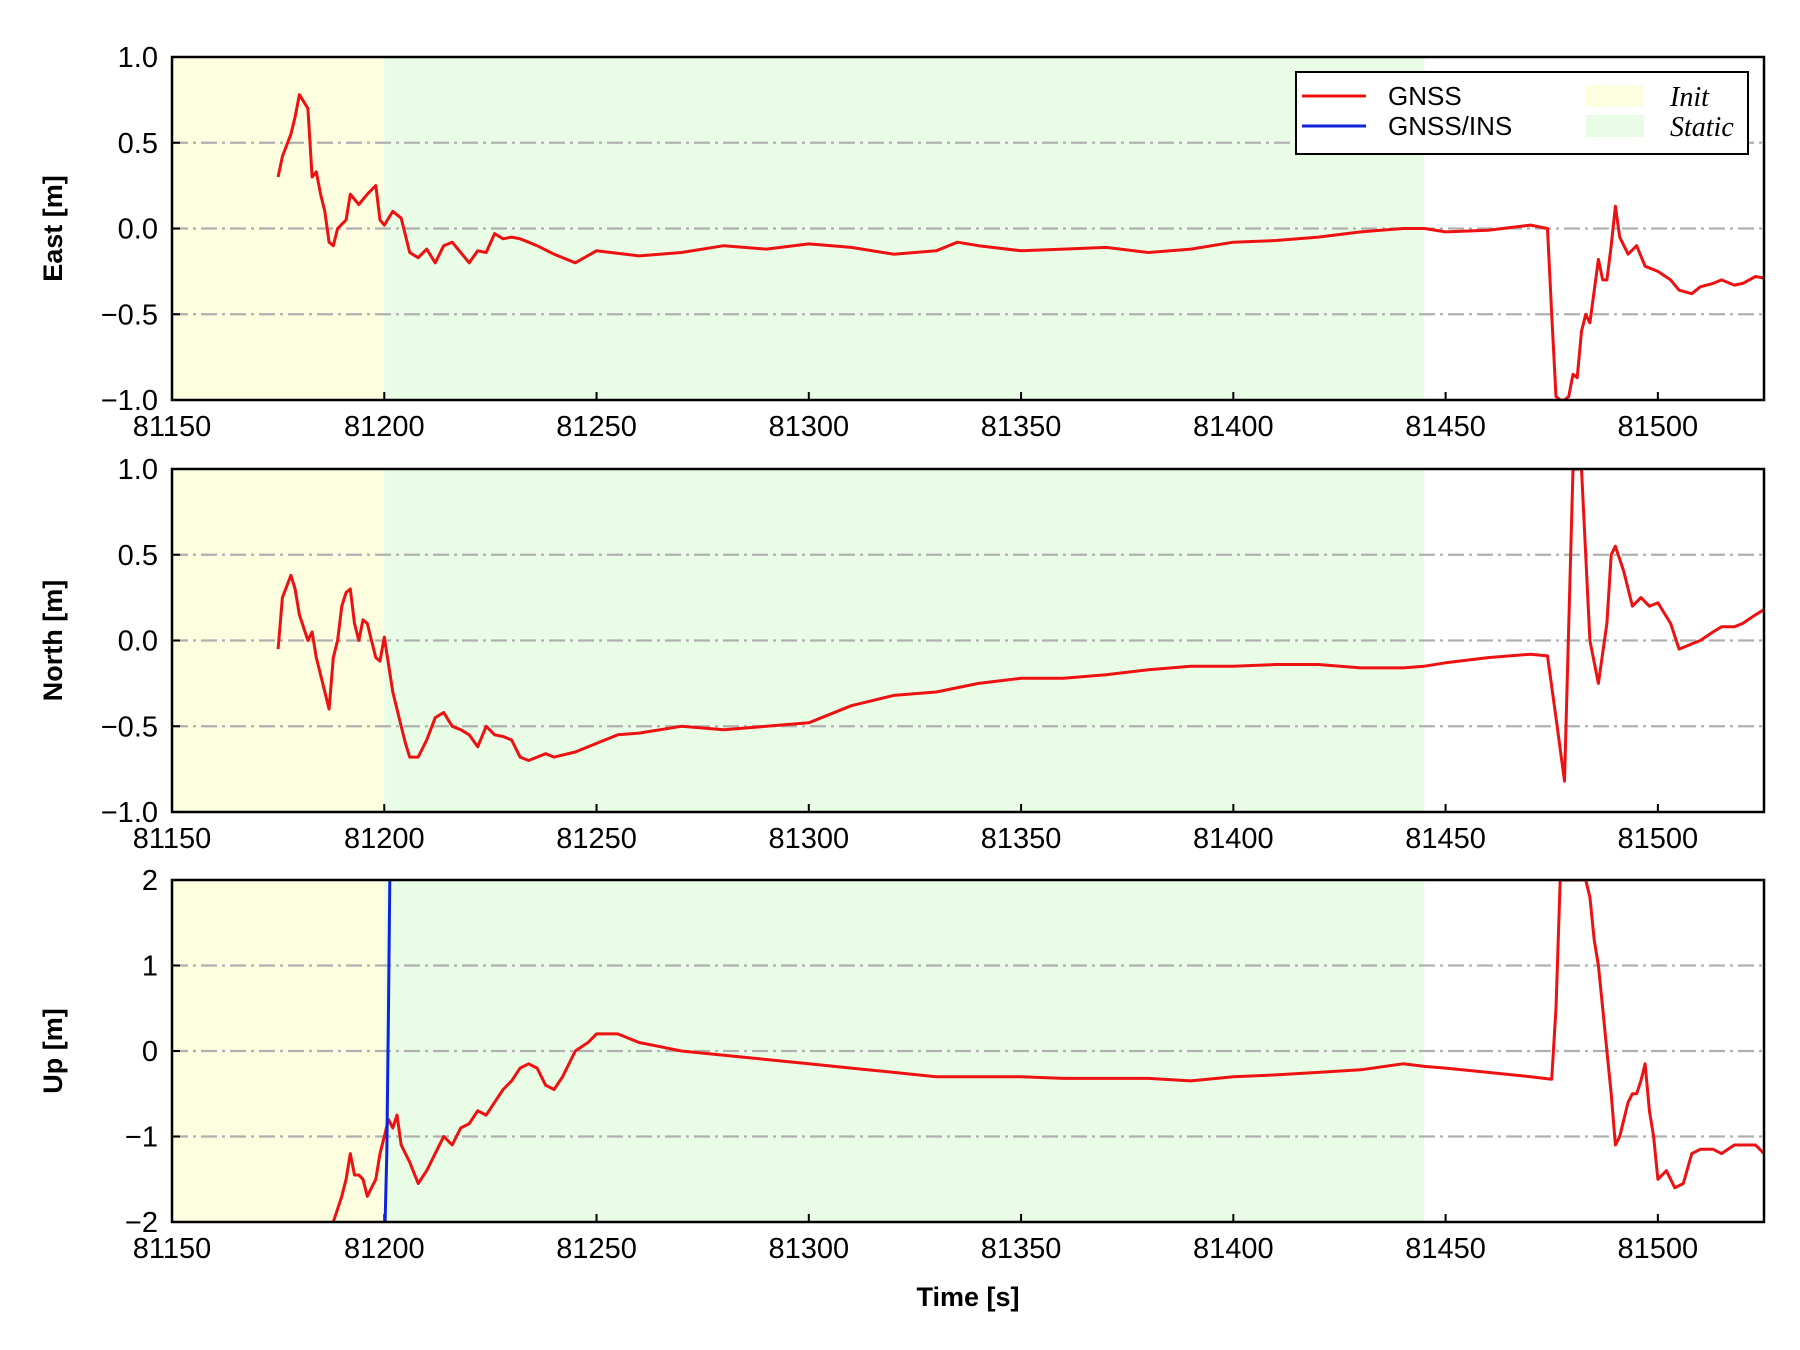 The image size is (1800, 1350). I want to click on legend-label-gnss: GNSS, so click(1425, 96).